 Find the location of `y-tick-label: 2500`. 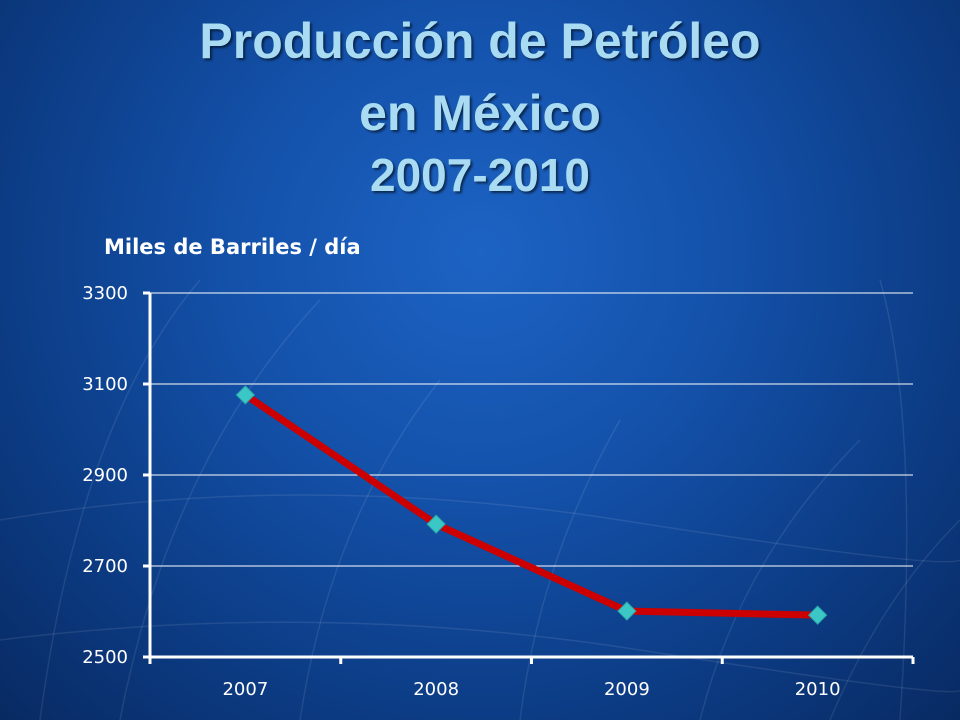

y-tick-label: 2500 is located at coordinates (105, 657).